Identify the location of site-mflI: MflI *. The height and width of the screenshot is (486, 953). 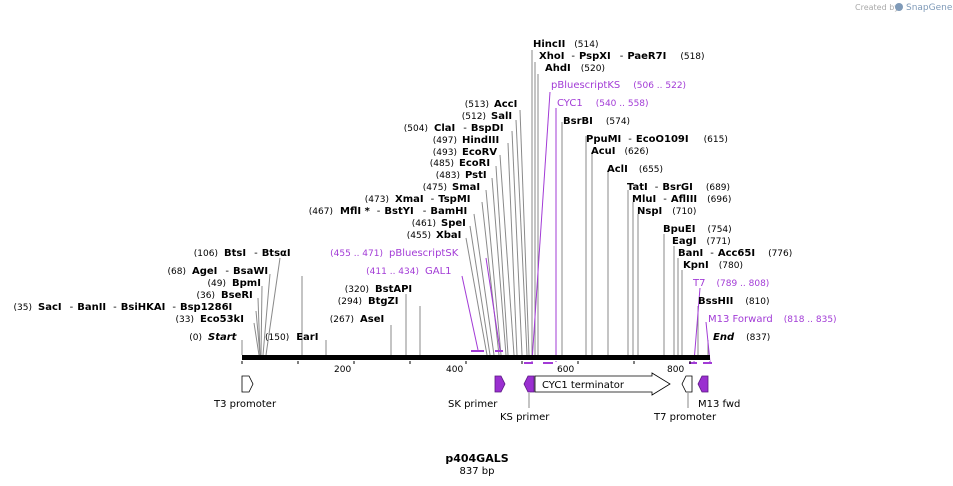
(355, 211).